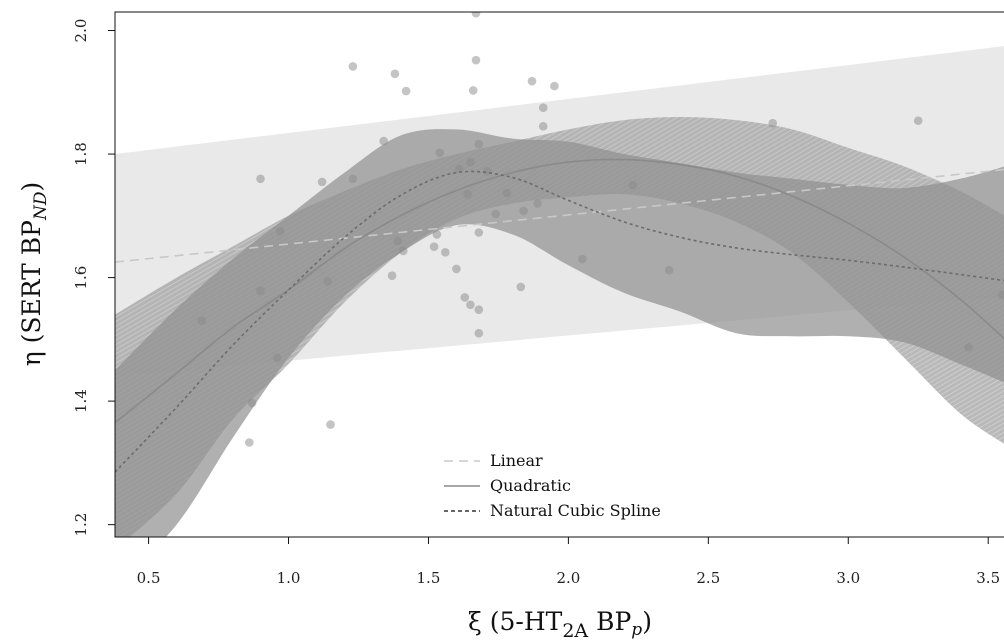 The width and height of the screenshot is (1004, 642). I want to click on quadratic-legend-label: Quadratic, so click(530, 485).